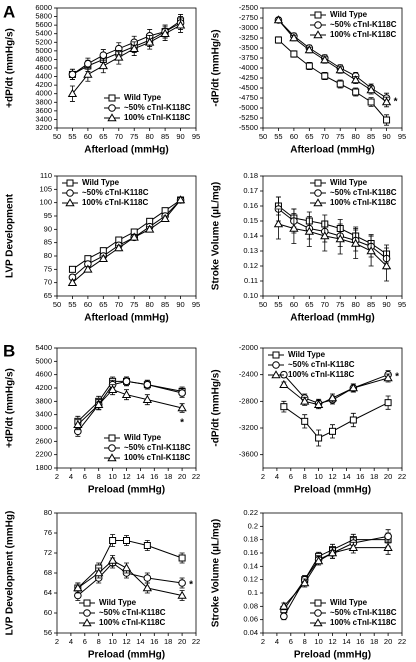 Image resolution: width=416 pixels, height=662 pixels. What do you see at coordinates (43, 110) in the screenshot?
I see `y-tick-label: 3600` at bounding box center [43, 110].